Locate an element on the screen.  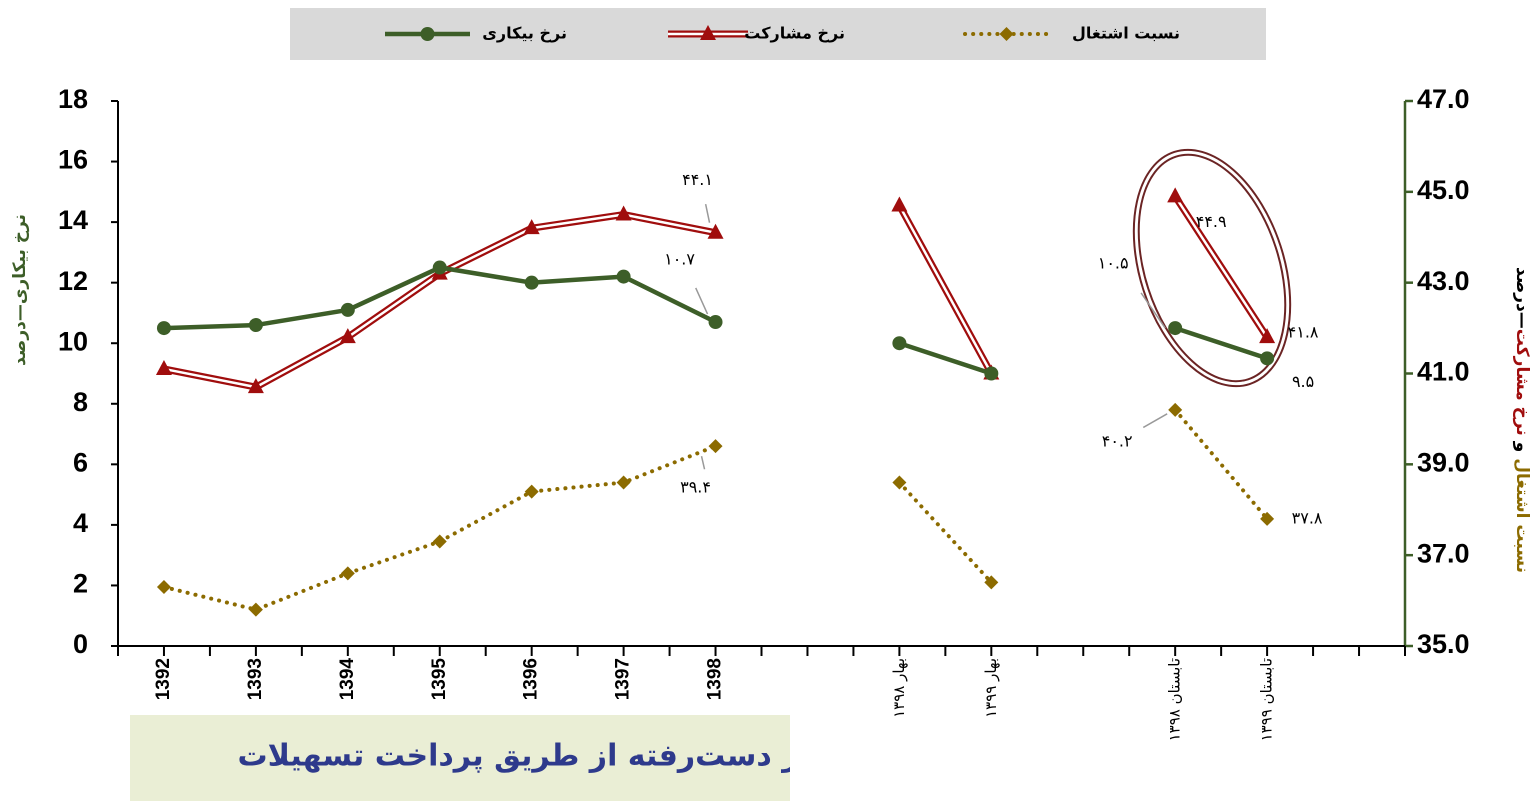
data-label: ۳۹.۴ is located at coordinates (695, 487).